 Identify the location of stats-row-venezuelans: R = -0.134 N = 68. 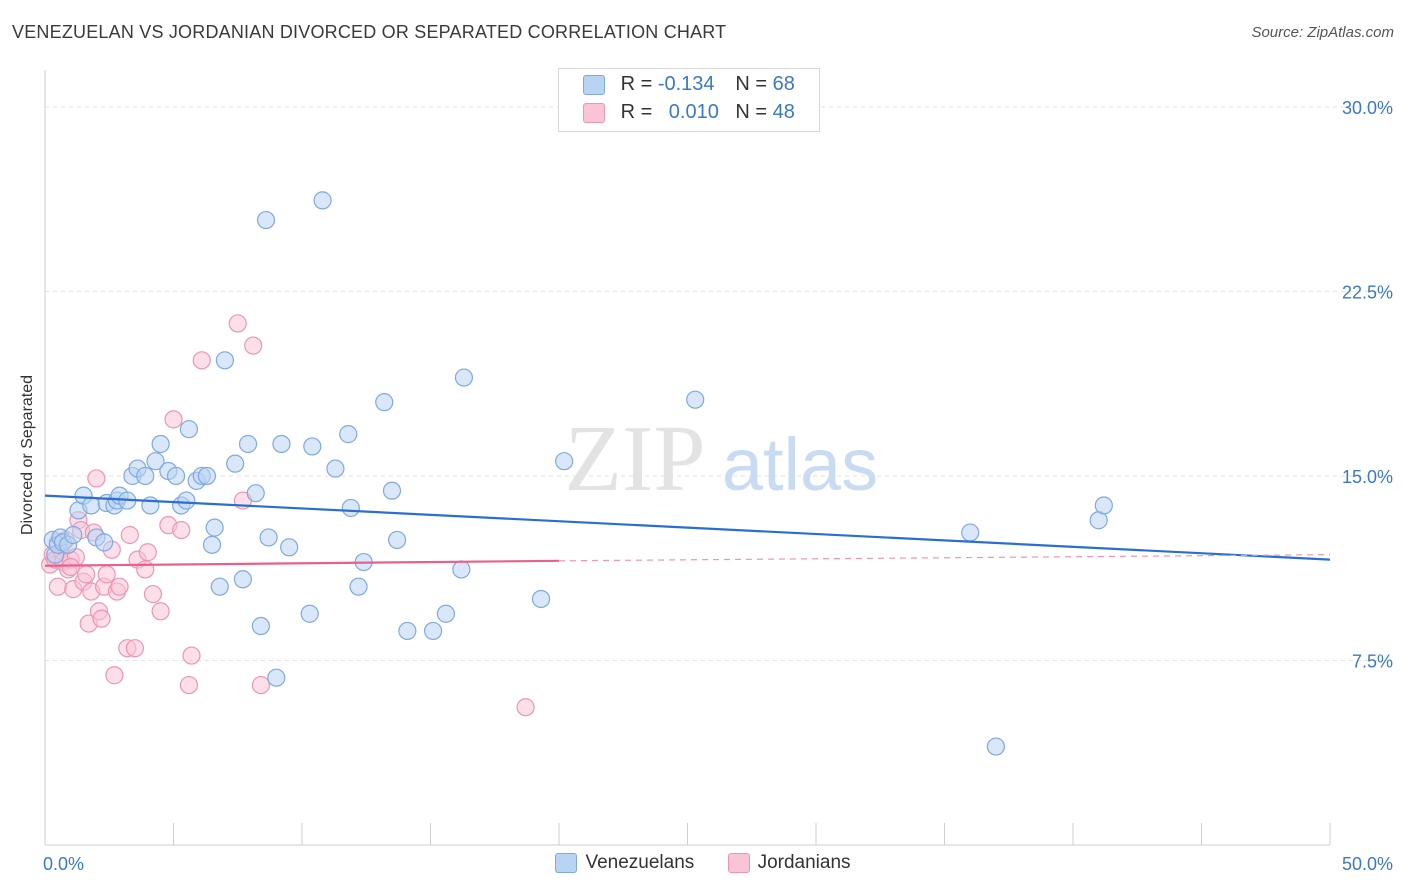
(689, 87).